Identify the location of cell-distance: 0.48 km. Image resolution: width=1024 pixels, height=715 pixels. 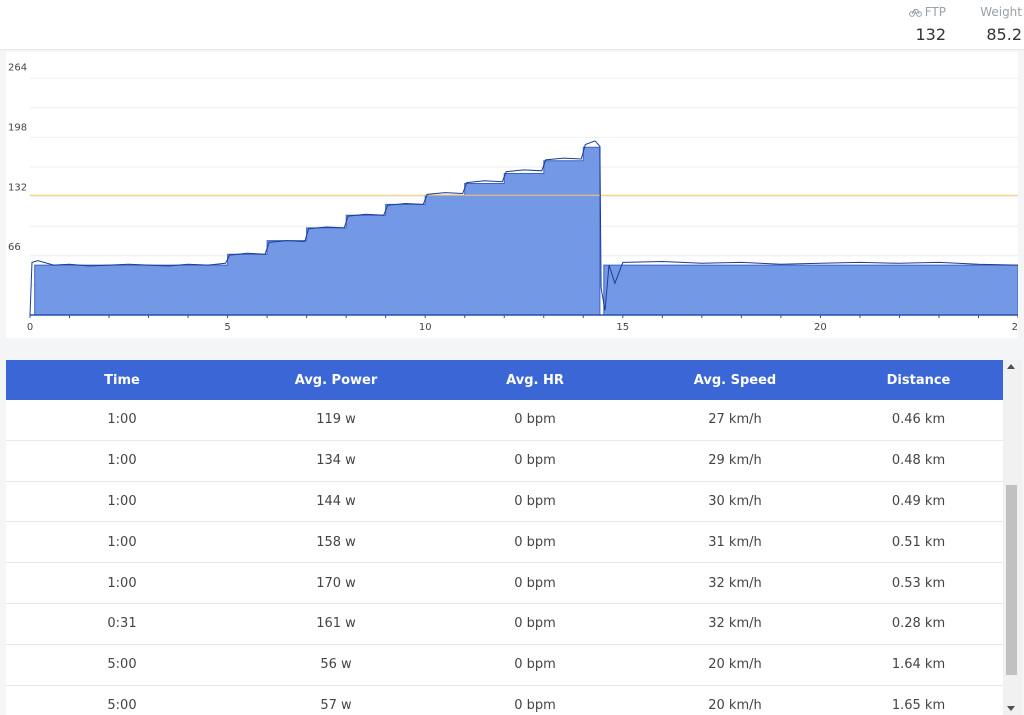
(918, 461).